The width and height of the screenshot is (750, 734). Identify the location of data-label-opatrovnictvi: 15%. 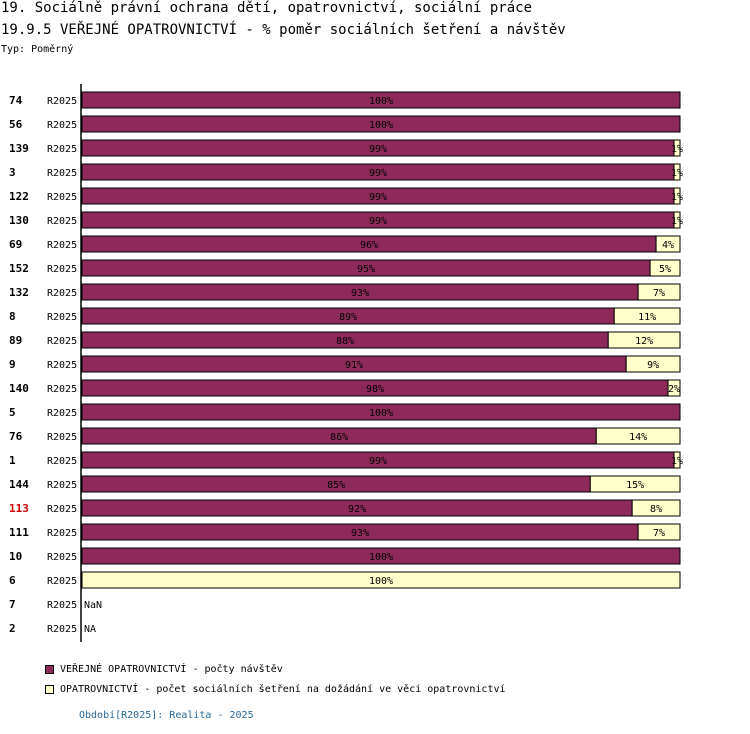
(635, 485).